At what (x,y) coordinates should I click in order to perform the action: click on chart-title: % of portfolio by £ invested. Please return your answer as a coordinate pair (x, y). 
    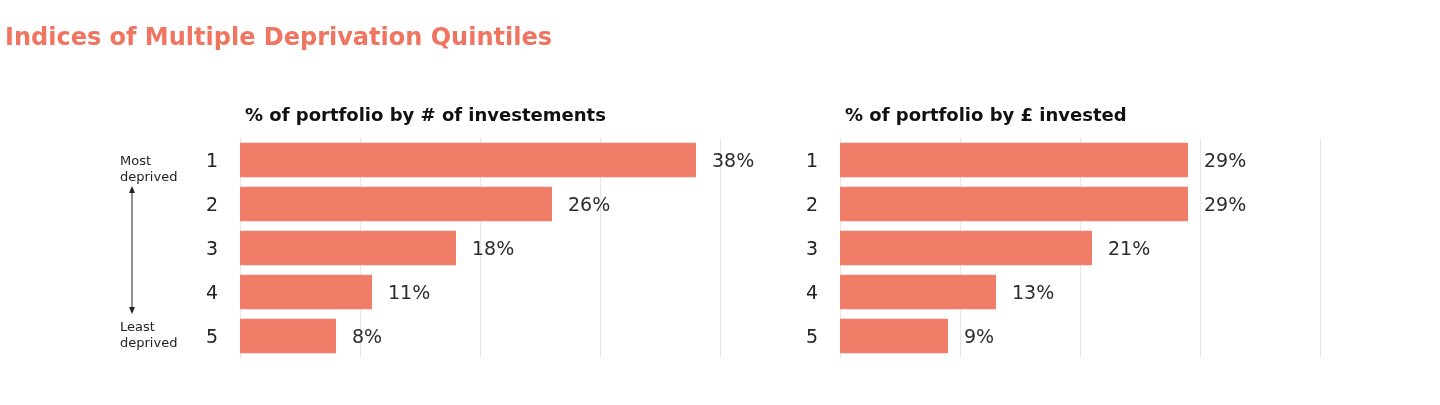
    Looking at the image, I should click on (986, 114).